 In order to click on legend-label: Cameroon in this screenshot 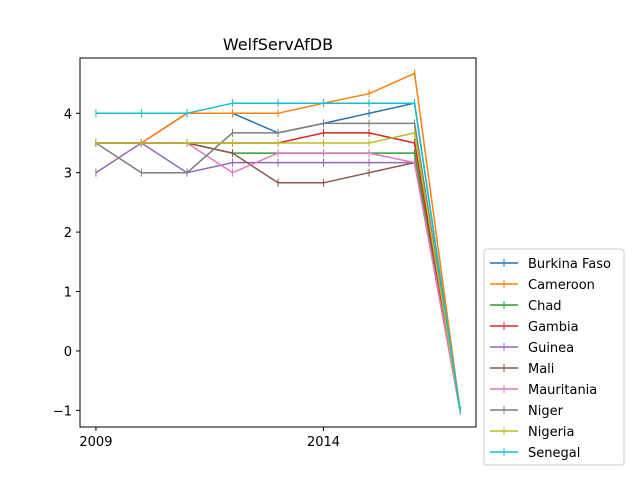, I will do `click(561, 285)`.